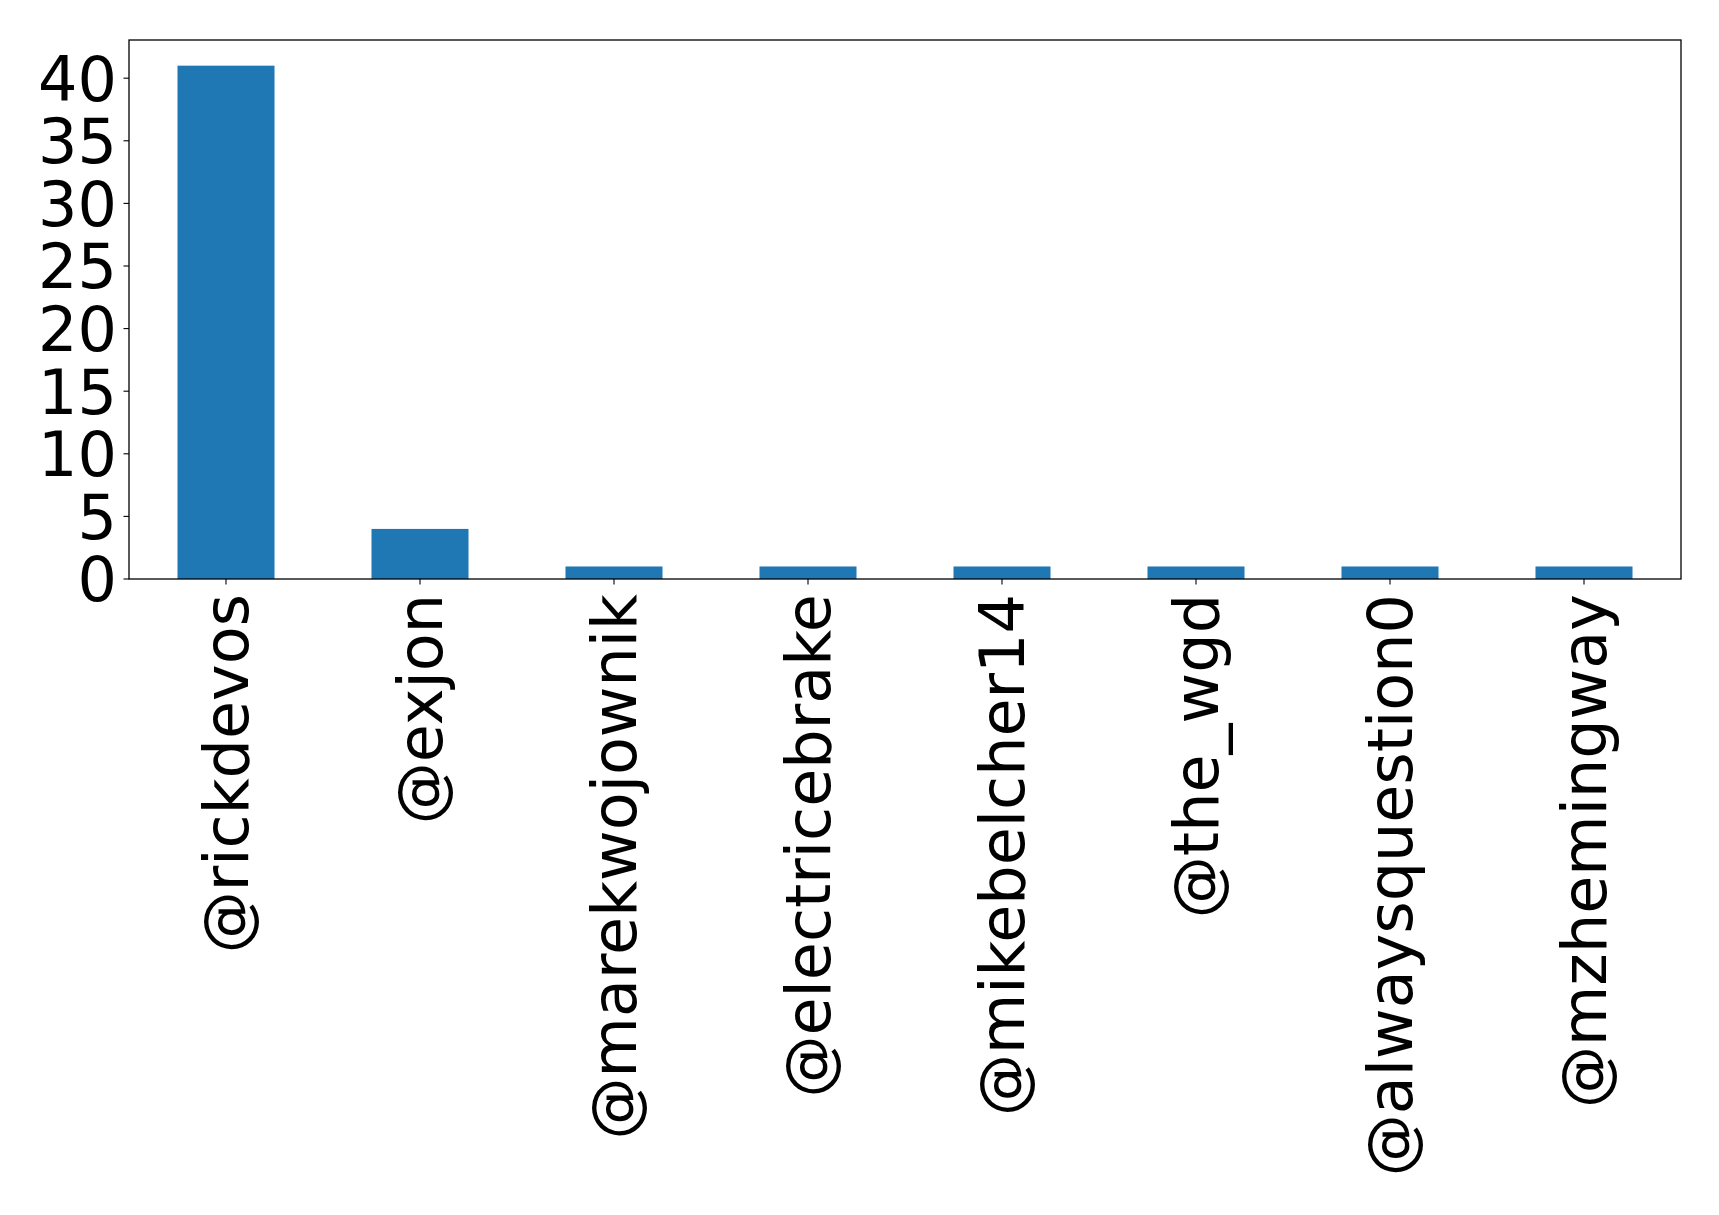  Describe the element at coordinates (809, 846) in the screenshot. I see `x-tick-label: @electricebrake` at that location.